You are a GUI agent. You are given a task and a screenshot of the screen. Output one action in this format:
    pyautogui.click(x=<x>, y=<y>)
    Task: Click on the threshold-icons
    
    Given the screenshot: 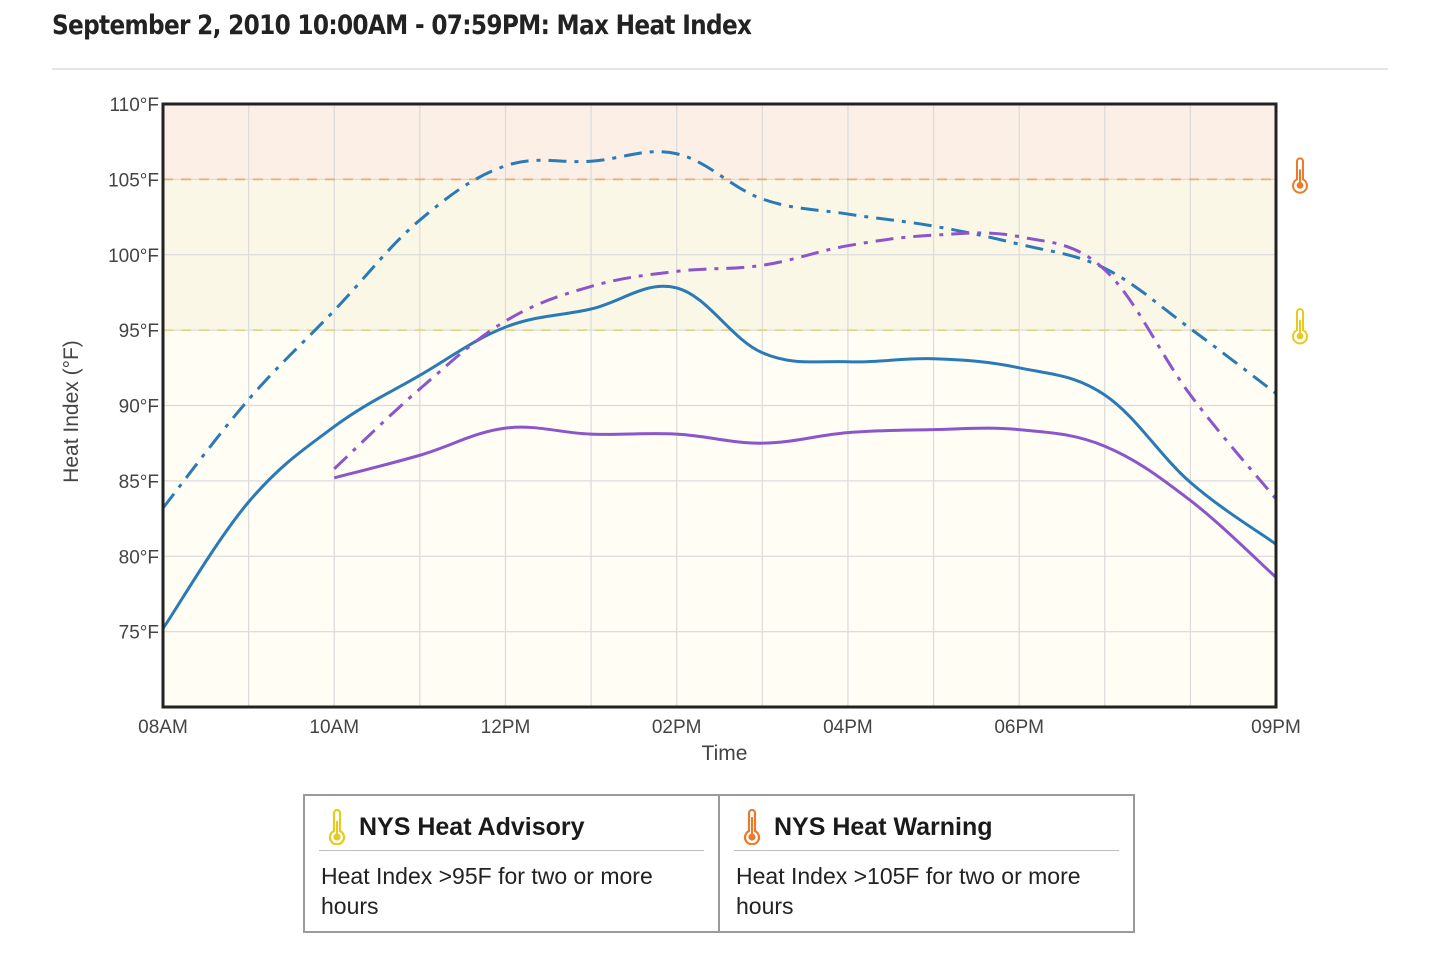 What is the action you would take?
    pyautogui.click(x=1300, y=251)
    